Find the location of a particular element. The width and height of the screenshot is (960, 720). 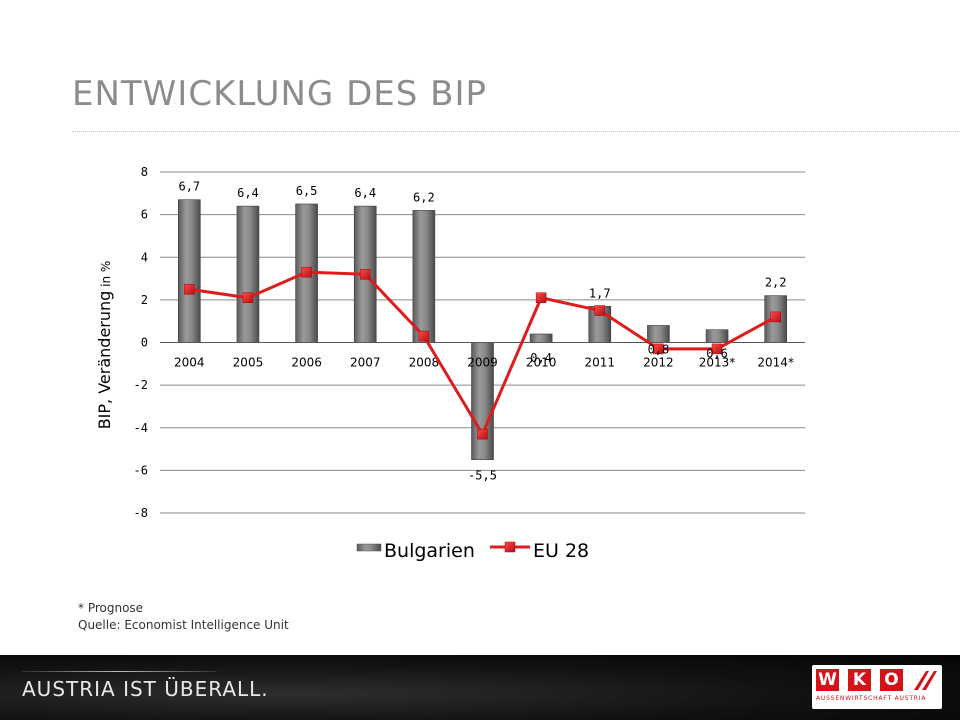

x-tick-label: 2010 is located at coordinates (541, 363).